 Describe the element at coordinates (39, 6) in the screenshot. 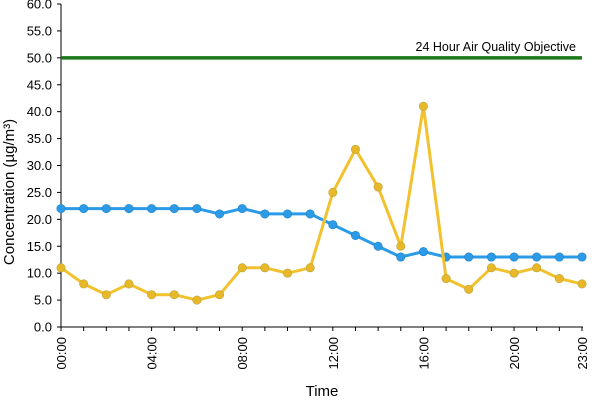

I see `y-tick-label: 60.0` at that location.